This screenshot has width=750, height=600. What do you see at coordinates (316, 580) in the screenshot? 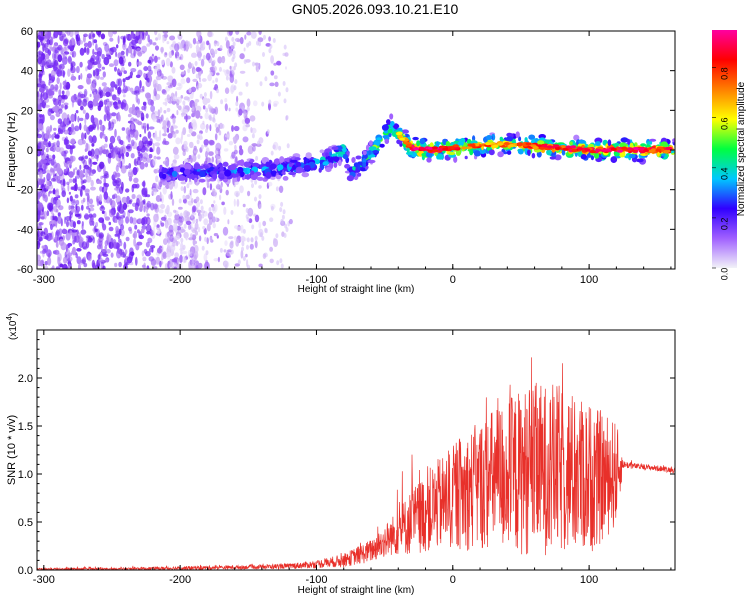
I see `x-tick-label: -100` at bounding box center [316, 580].